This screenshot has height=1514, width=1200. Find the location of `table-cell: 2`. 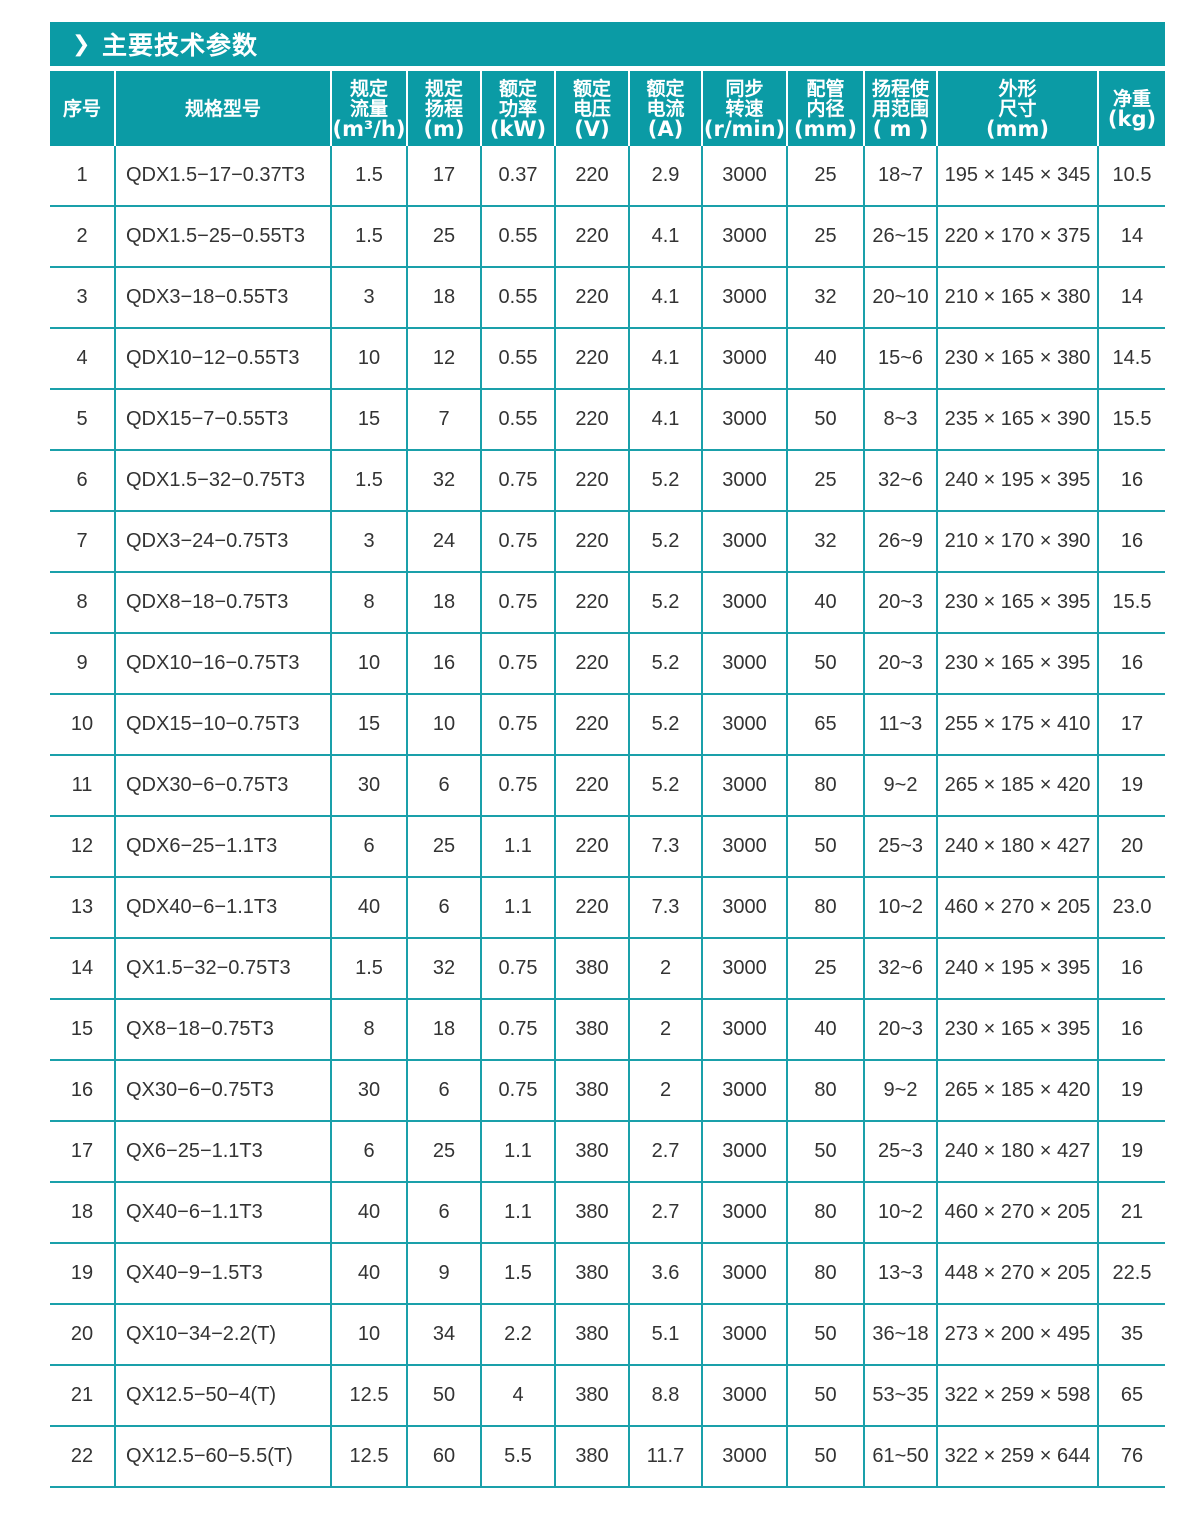

table-cell: 2 is located at coordinates (665, 1030).